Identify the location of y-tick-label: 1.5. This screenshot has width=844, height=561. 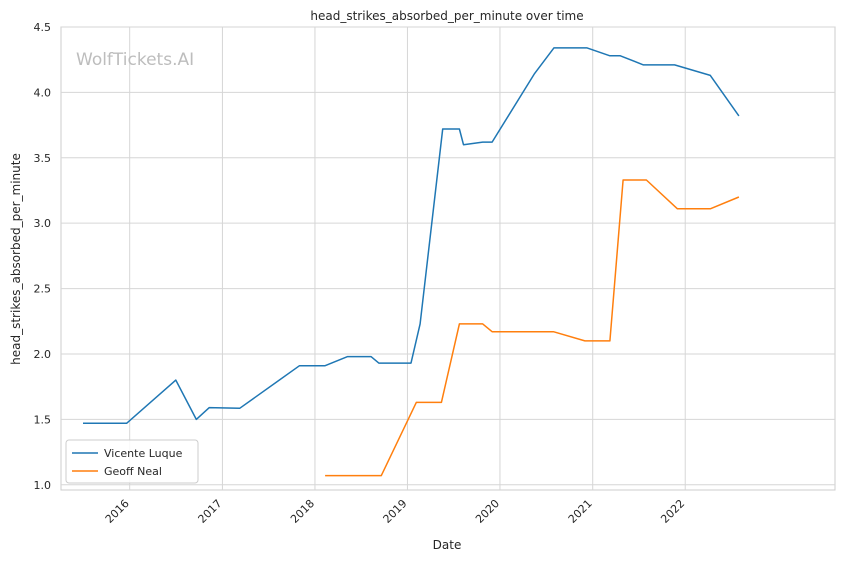
(43, 419).